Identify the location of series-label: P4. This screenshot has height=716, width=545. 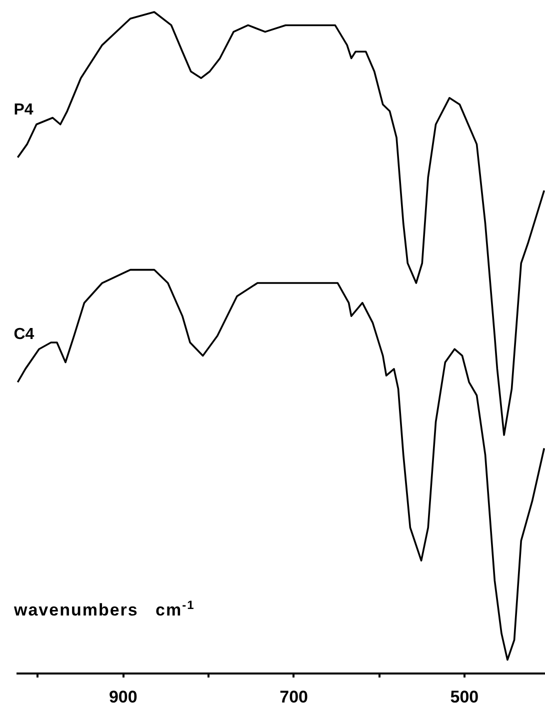
(24, 109).